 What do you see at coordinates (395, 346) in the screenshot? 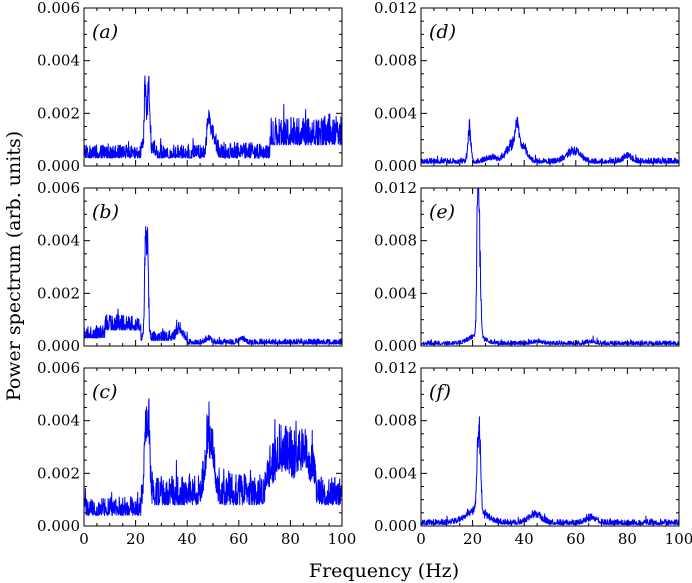
I see `y-tick-label-e-0: 0.000` at bounding box center [395, 346].